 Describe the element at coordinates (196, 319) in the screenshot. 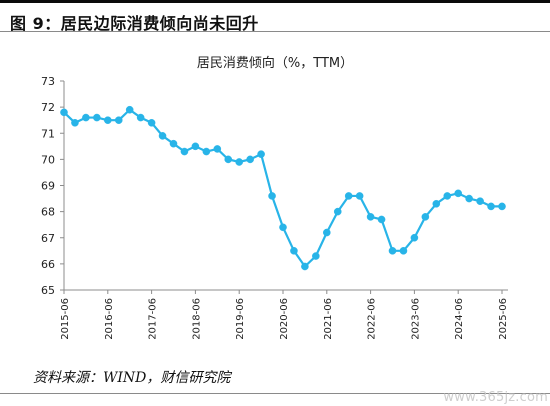

I see `x-tick-label: 2018-06` at that location.